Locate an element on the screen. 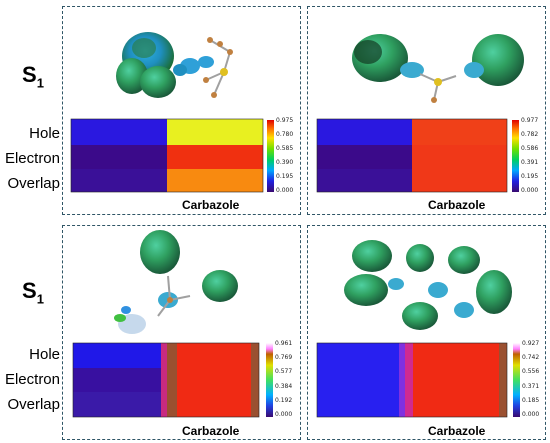 Image resolution: width=550 pixels, height=443 pixels. cb3-tick-3: 0.384 is located at coordinates (284, 386).